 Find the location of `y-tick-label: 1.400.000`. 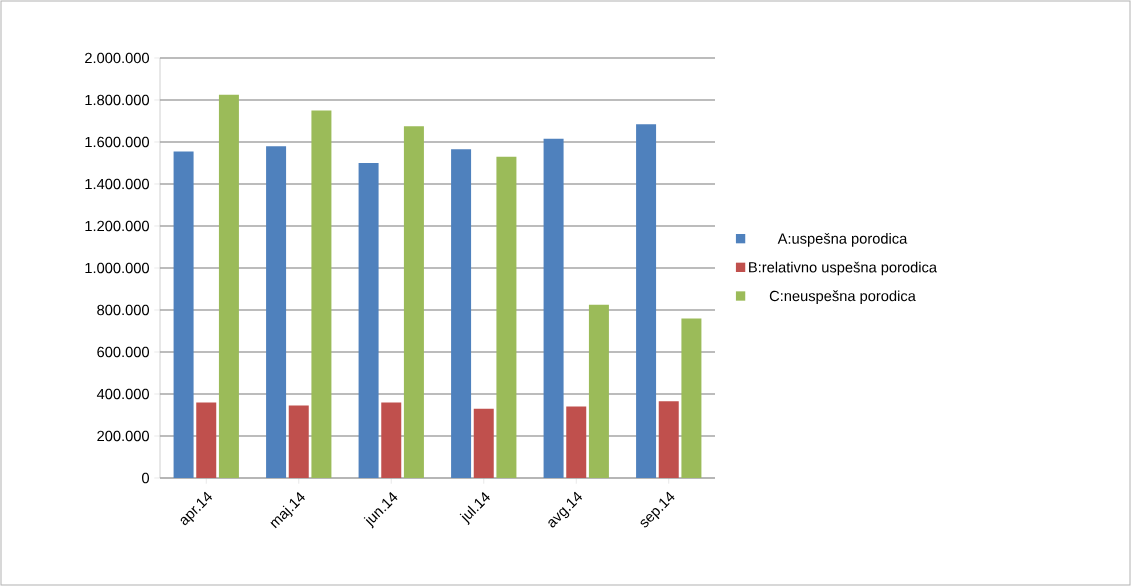

y-tick-label: 1.400.000 is located at coordinates (117, 184).